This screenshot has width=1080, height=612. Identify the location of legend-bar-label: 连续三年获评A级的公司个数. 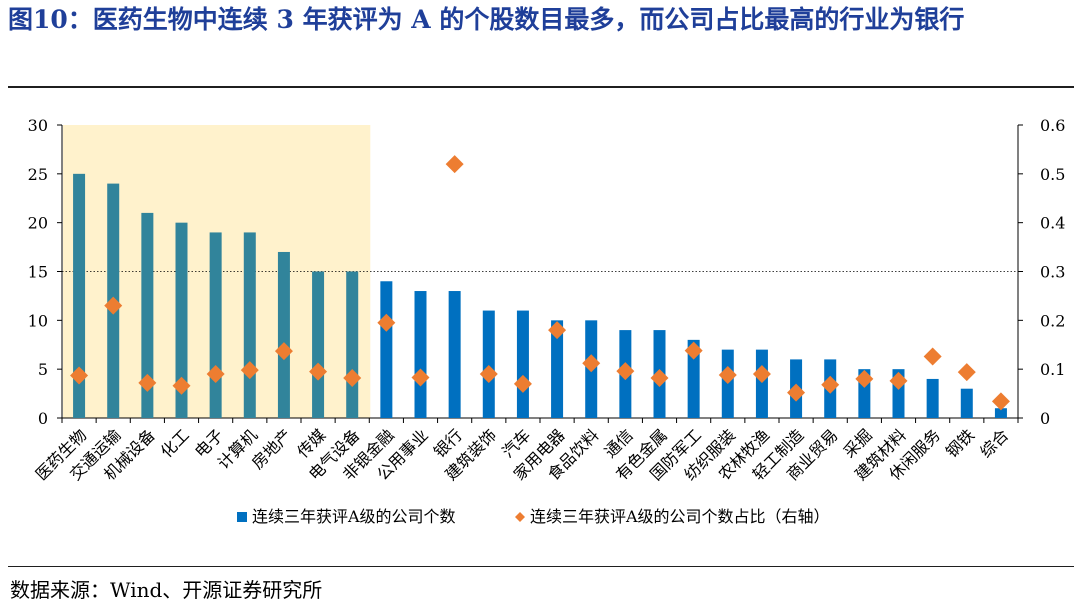
(354, 516).